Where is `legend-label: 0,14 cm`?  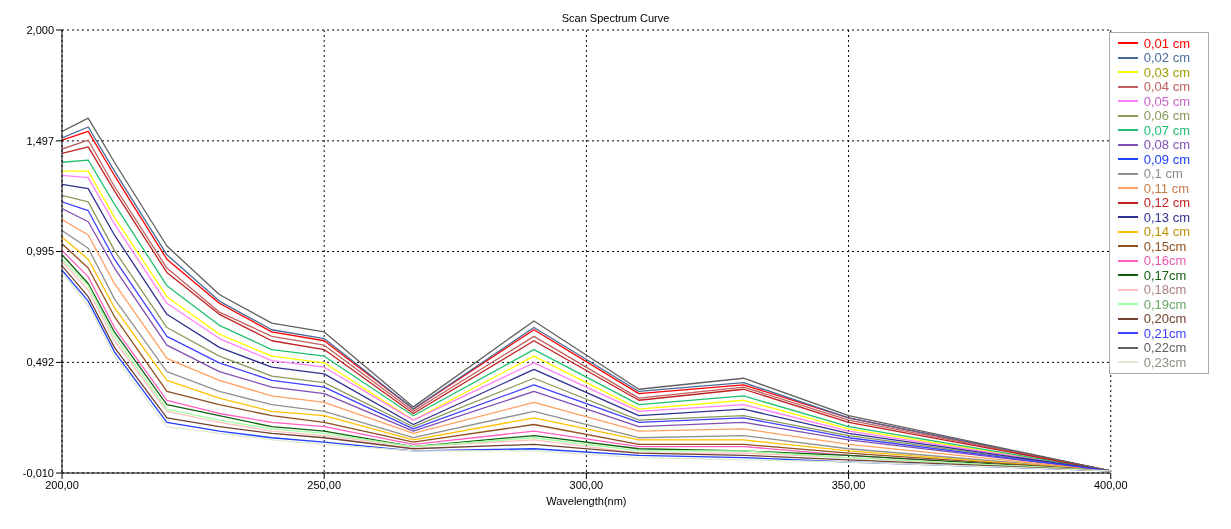 legend-label: 0,14 cm is located at coordinates (1166, 232).